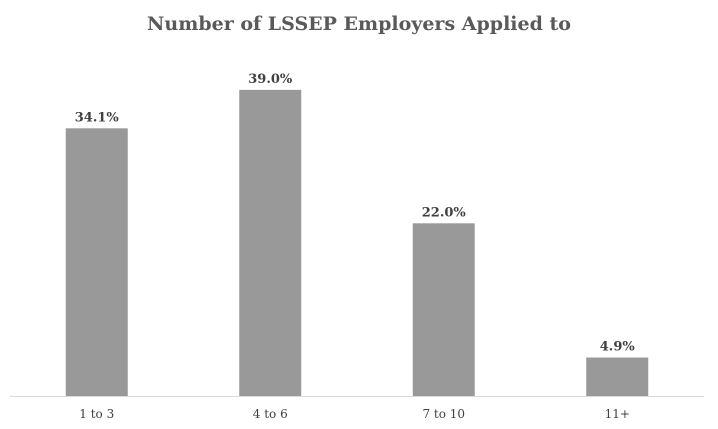 The image size is (718, 429). Describe the element at coordinates (617, 414) in the screenshot. I see `category-label-3: 11+` at that location.